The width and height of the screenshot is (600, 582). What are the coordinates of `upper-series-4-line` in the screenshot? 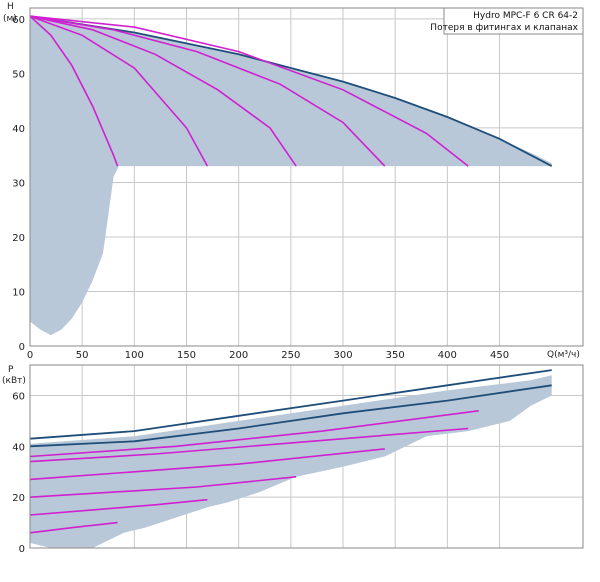 It's located at (163, 91).